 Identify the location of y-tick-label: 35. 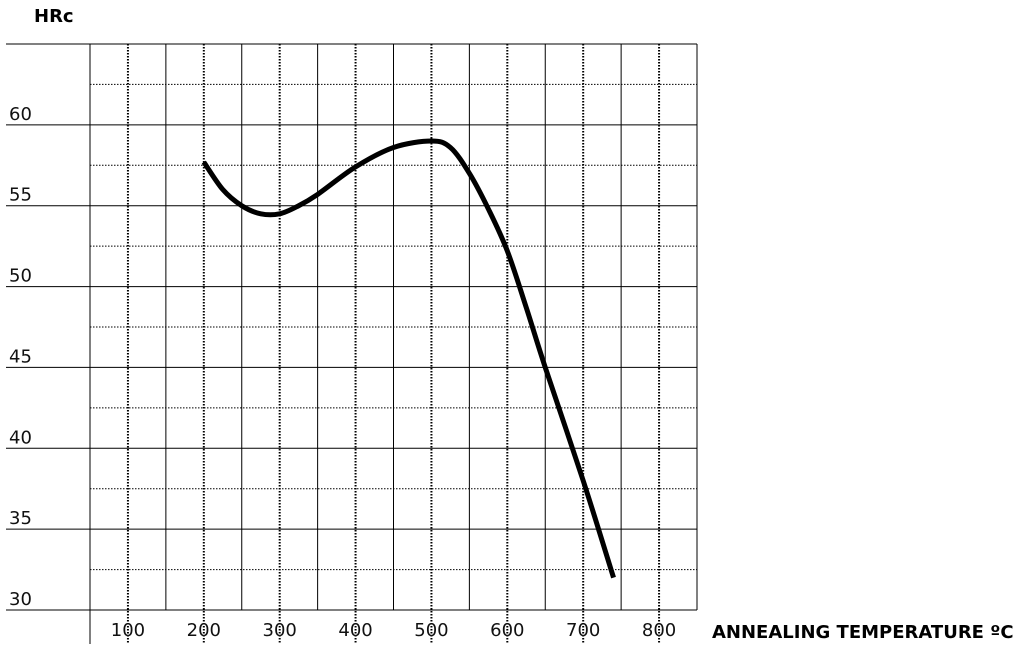
(20, 518).